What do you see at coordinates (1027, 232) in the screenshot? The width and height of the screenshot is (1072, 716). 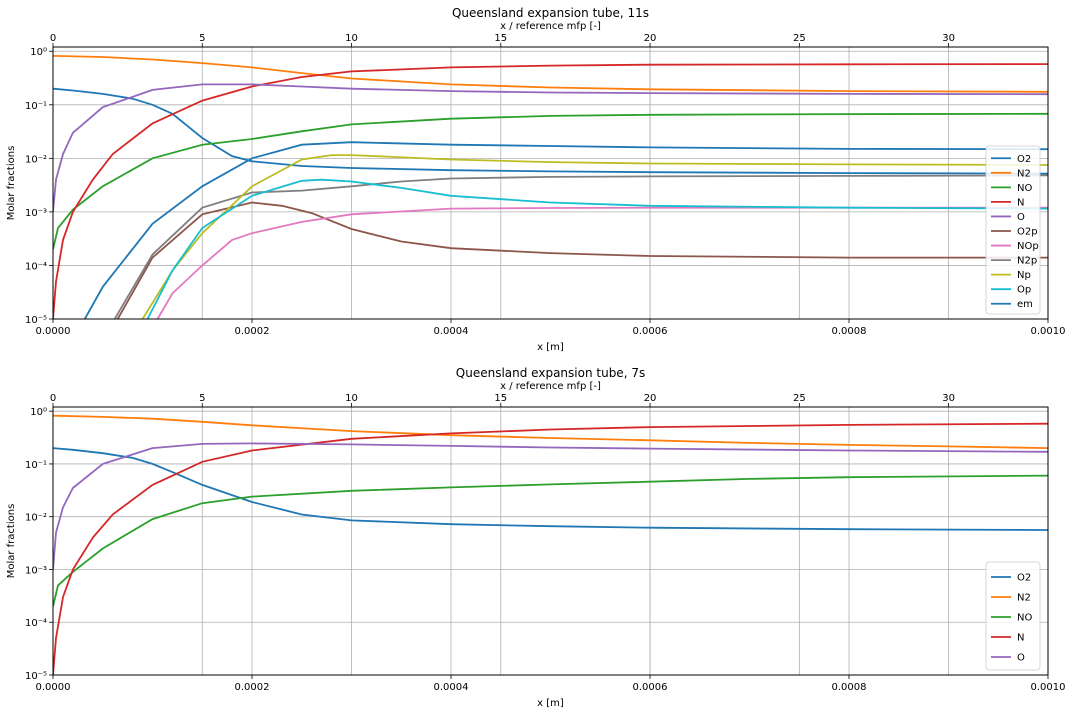 I see `legend-label: O2p` at bounding box center [1027, 232].